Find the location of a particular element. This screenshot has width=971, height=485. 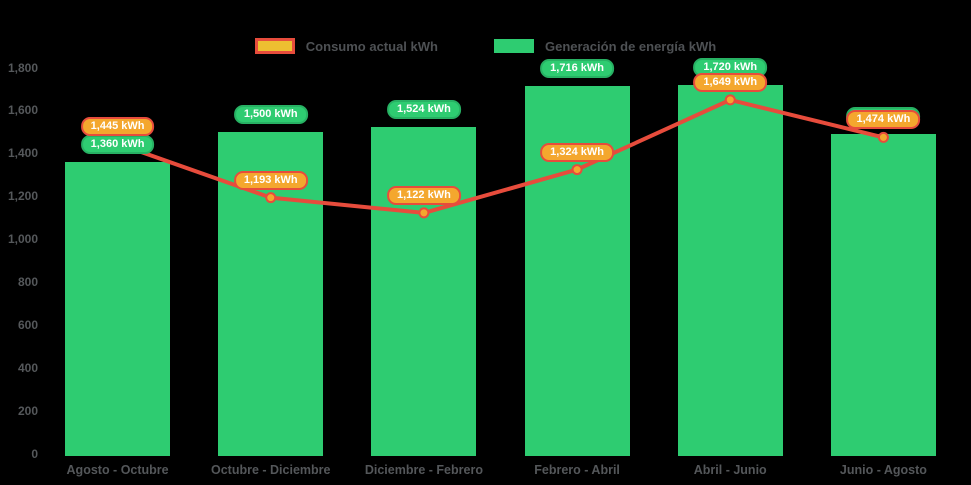

x-tick-label: Agosto - Octubre is located at coordinates (117, 470).